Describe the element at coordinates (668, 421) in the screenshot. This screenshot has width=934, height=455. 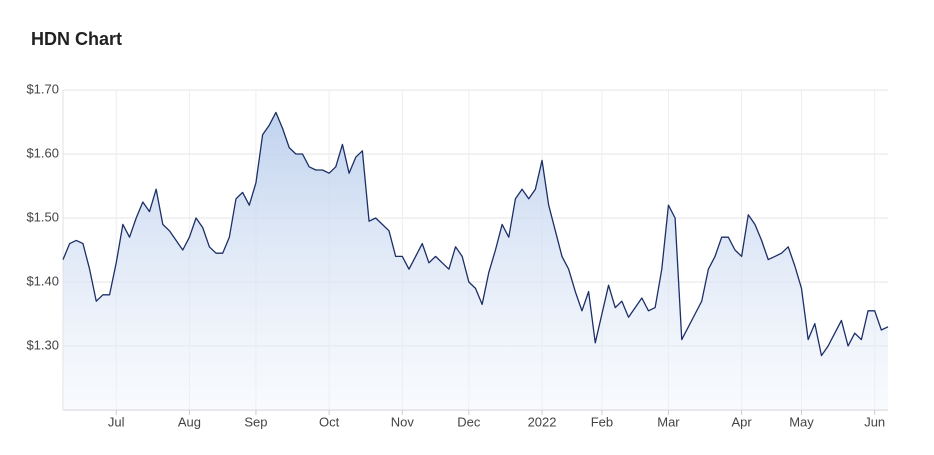
I see `x-tick-label: Mar` at that location.